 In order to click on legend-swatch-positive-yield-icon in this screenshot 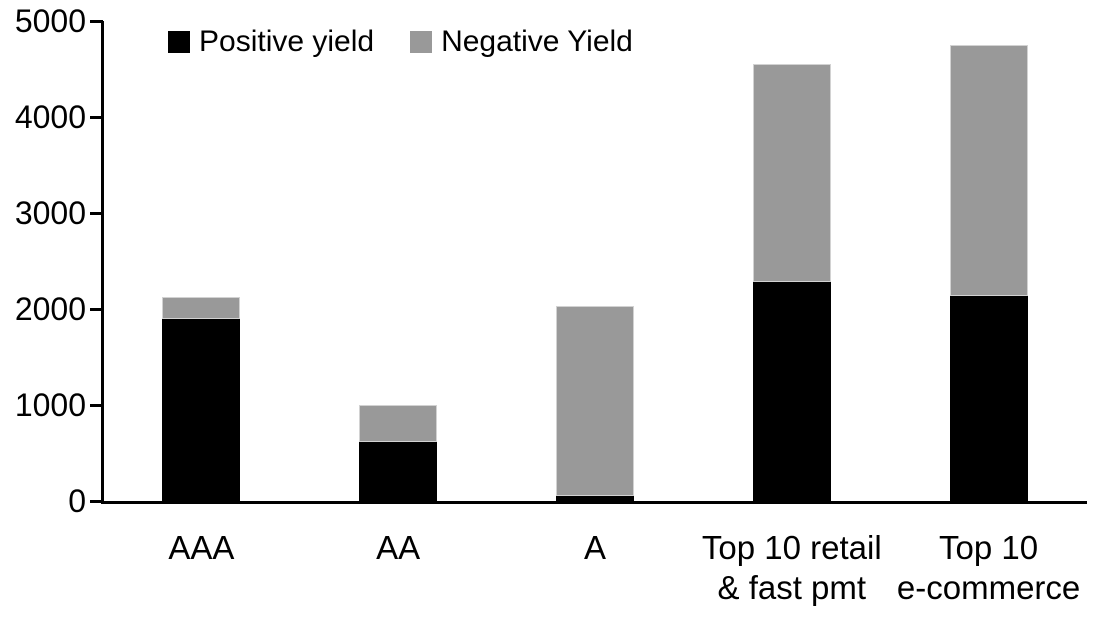, I will do `click(179, 42)`.